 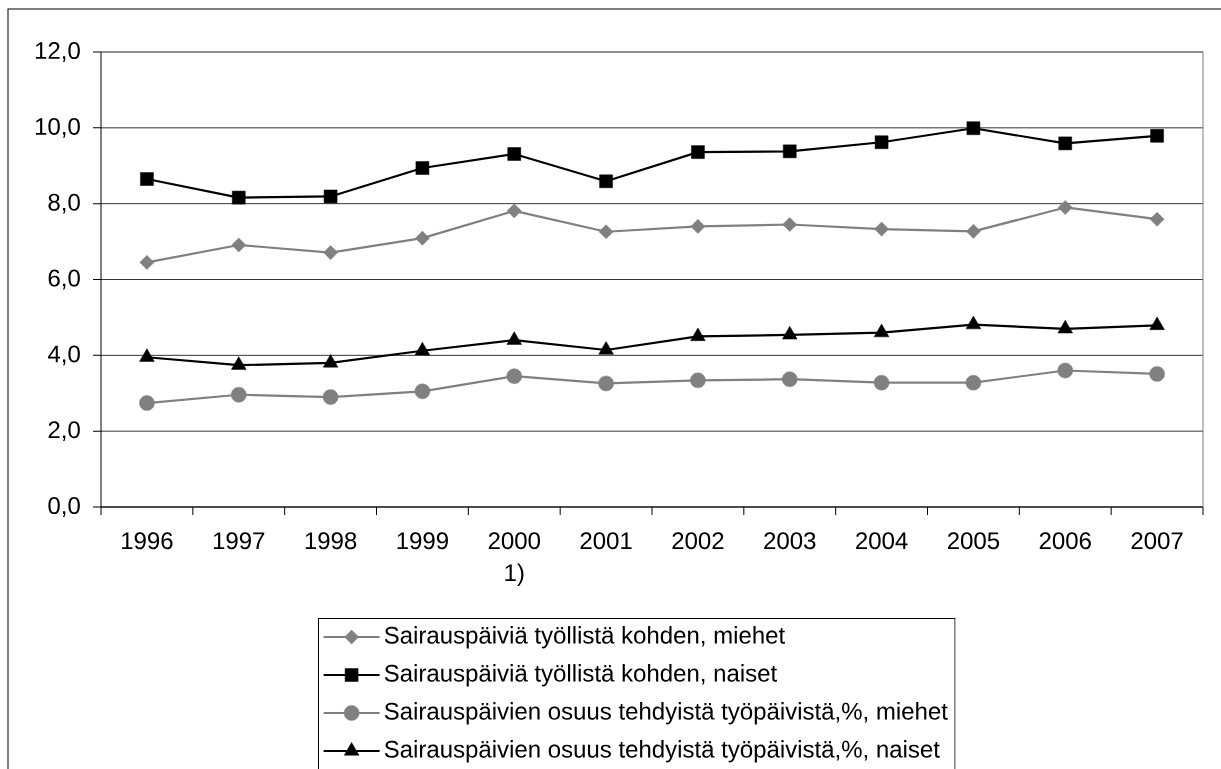 What do you see at coordinates (790, 541) in the screenshot?
I see `x-tick-label: 2003` at bounding box center [790, 541].